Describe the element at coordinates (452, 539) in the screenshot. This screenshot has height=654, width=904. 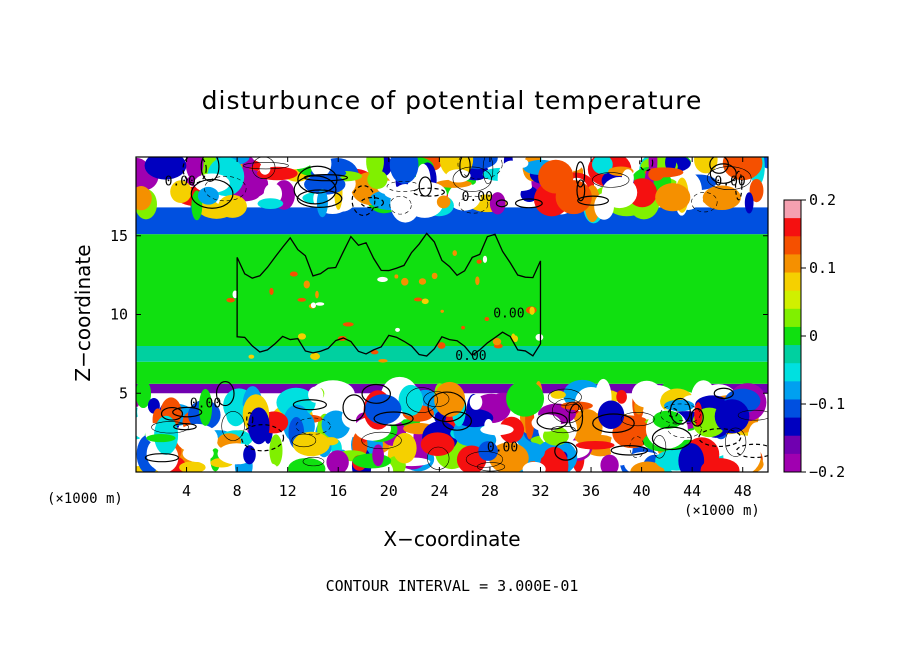
I see `x-axis-label: X−coordinate` at that location.